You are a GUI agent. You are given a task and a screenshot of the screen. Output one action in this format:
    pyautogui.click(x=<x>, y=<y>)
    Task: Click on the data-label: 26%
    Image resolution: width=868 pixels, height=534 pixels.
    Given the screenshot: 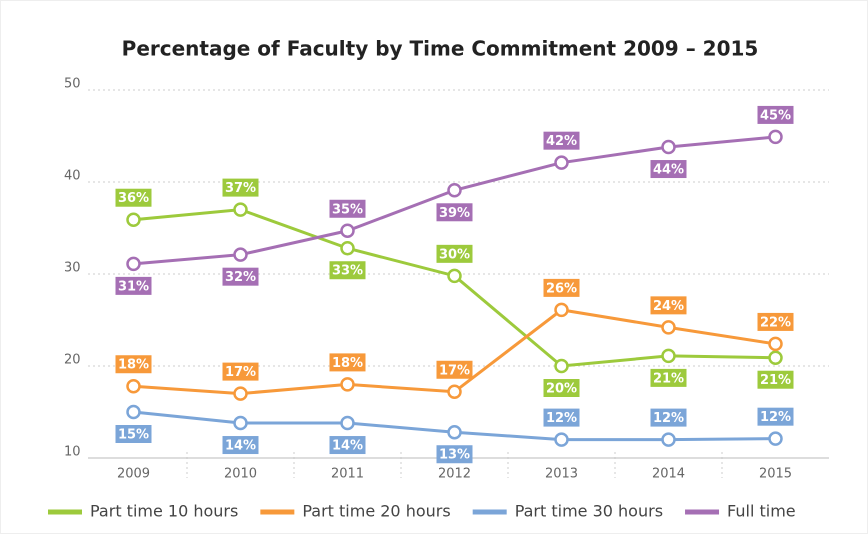 What is the action you would take?
    pyautogui.click(x=561, y=288)
    